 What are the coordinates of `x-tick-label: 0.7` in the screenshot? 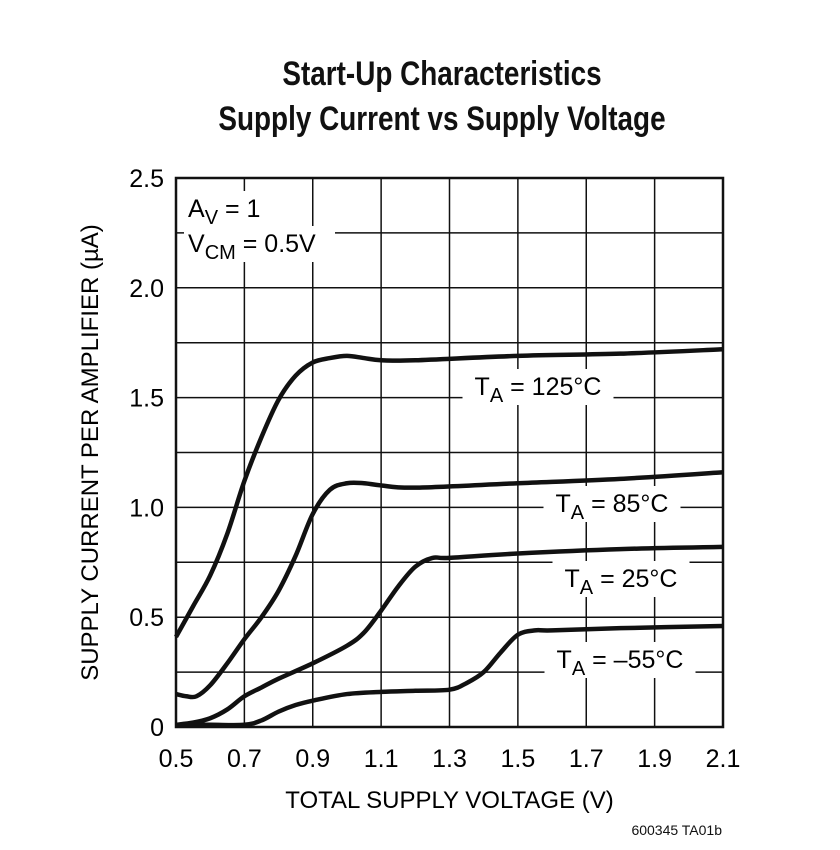 It's located at (244, 759).